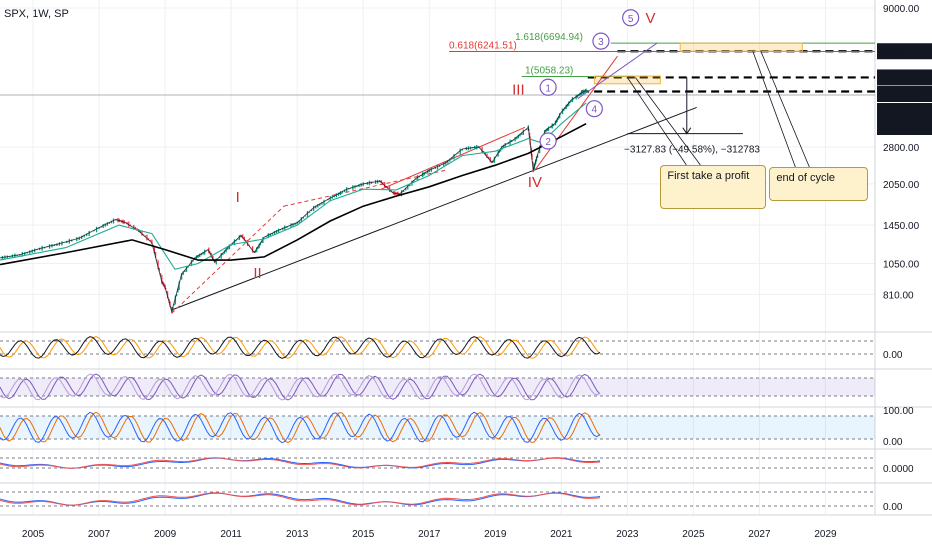  I want to click on indicator-ylabel-2: 100.00, so click(898, 411).